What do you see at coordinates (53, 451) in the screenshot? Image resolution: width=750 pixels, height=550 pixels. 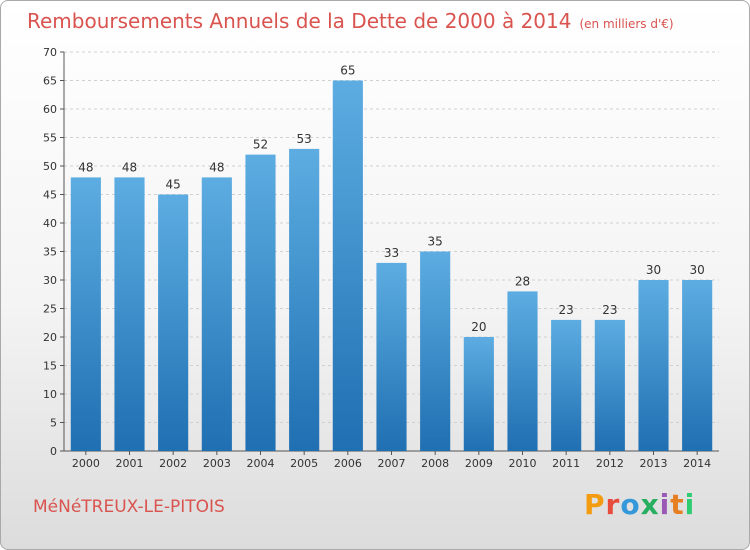 I see `y-tick-label: 0` at bounding box center [53, 451].